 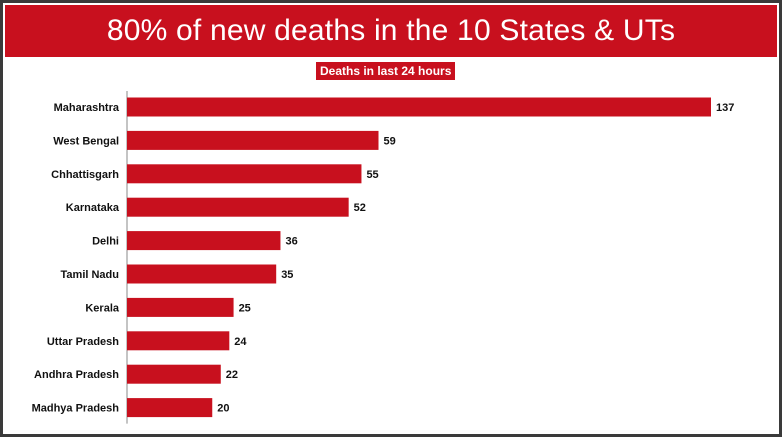 What do you see at coordinates (90, 275) in the screenshot?
I see `category-label: Tamil Nadu` at bounding box center [90, 275].